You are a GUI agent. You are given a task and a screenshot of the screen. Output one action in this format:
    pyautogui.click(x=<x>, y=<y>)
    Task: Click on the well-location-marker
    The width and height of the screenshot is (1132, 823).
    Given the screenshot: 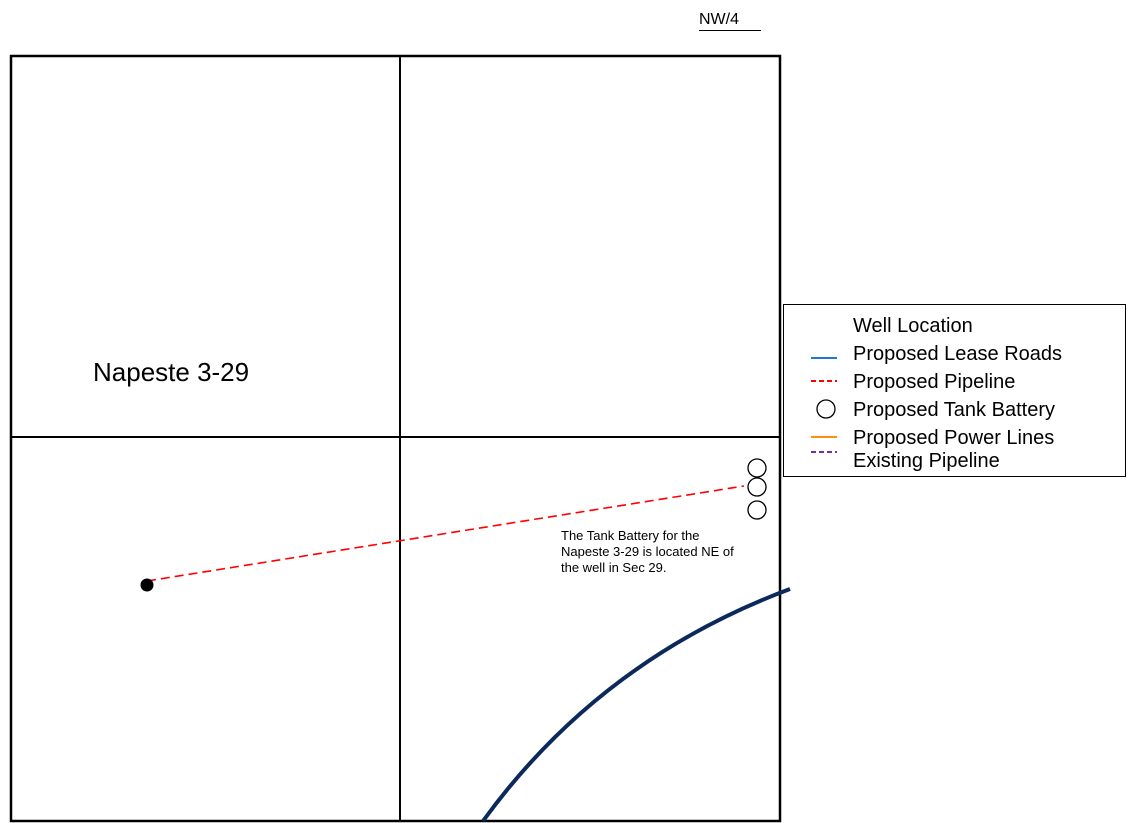 What is the action you would take?
    pyautogui.click(x=147, y=585)
    